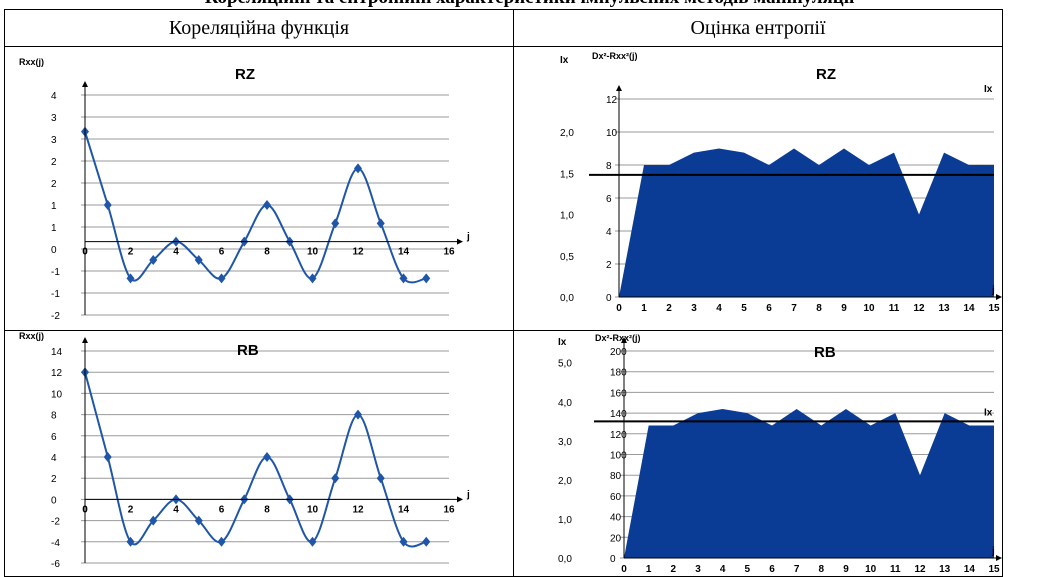 The image size is (1059, 577). I want to click on y-tick-label: 40, so click(616, 518).